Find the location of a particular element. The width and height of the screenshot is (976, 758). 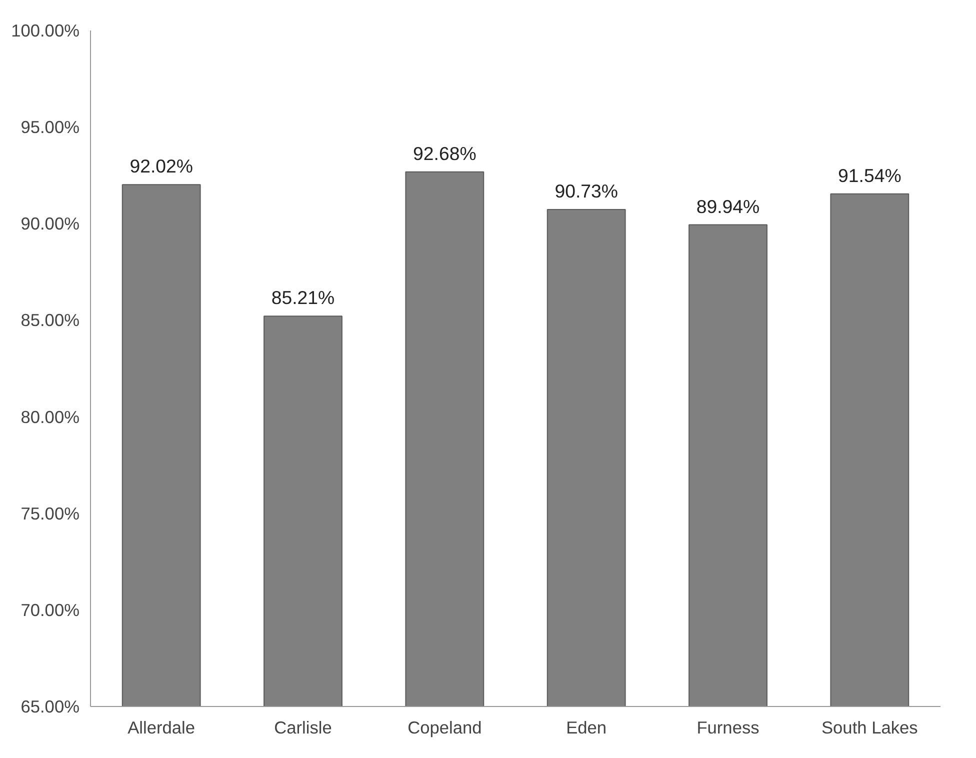

x-tick-label: Furness is located at coordinates (728, 728).